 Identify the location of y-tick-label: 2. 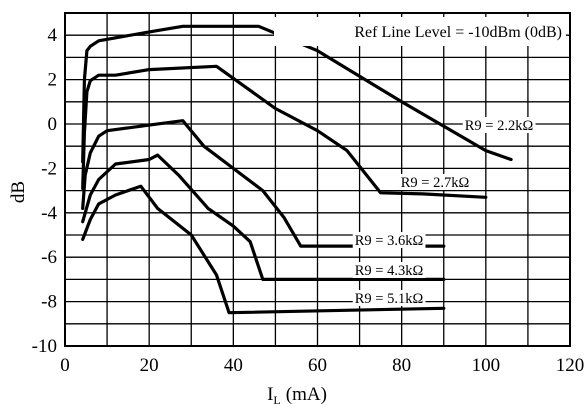
(53, 80).